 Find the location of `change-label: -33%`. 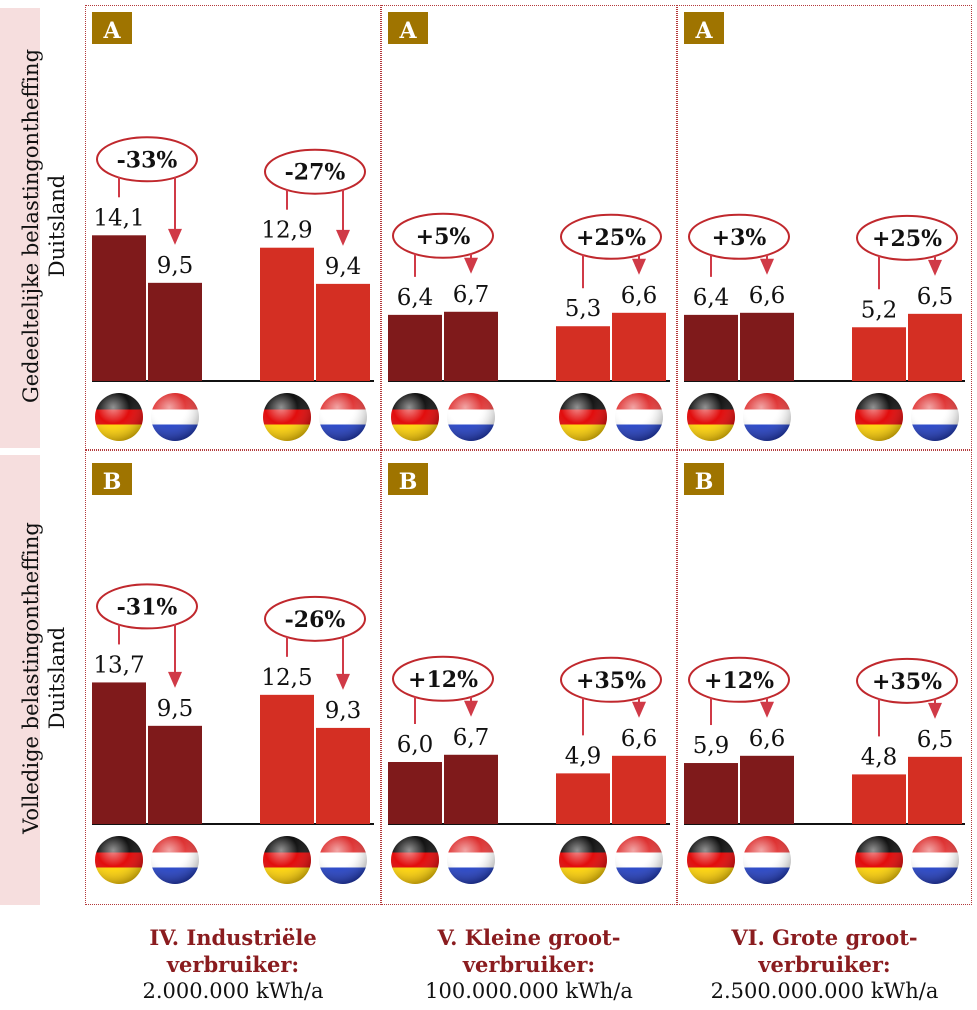

change-label: -33% is located at coordinates (147, 160).